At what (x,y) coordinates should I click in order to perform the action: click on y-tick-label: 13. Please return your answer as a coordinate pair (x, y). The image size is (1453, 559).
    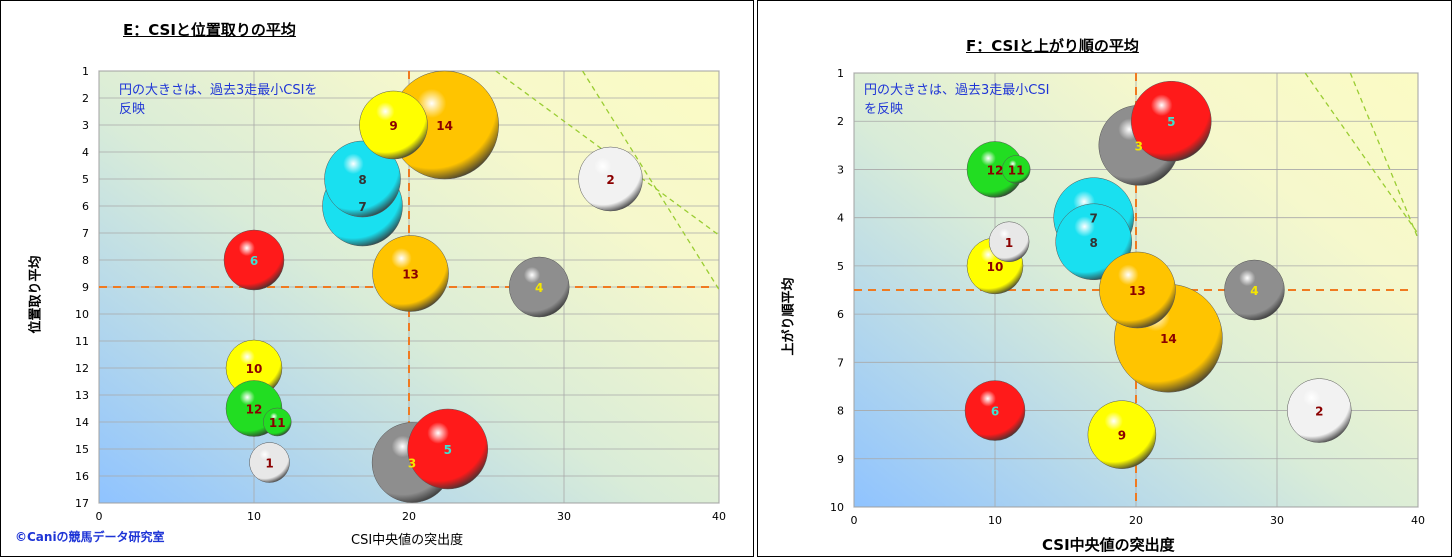
    Looking at the image, I should click on (82, 395).